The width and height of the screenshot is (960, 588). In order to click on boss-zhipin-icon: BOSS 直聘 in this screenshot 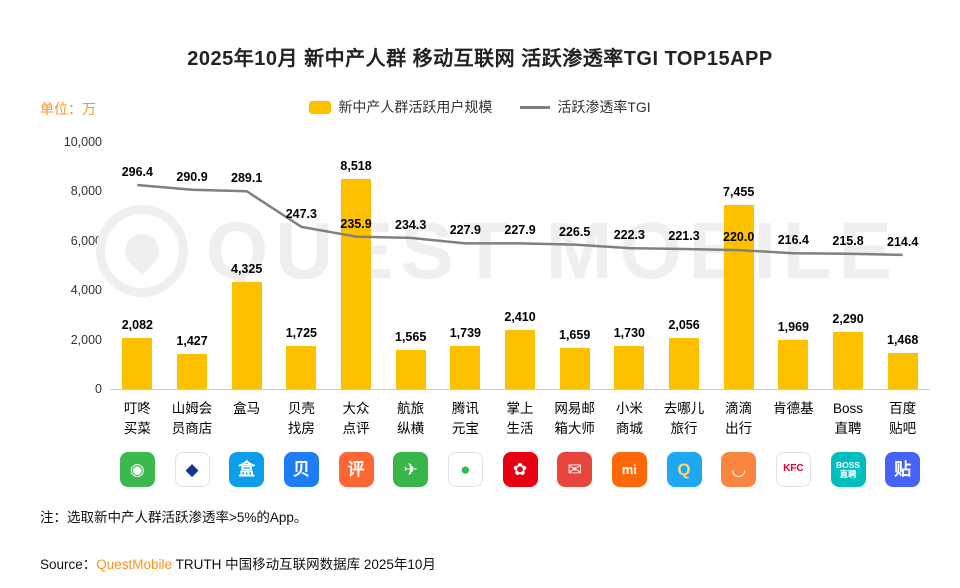, I will do `click(848, 469)`.